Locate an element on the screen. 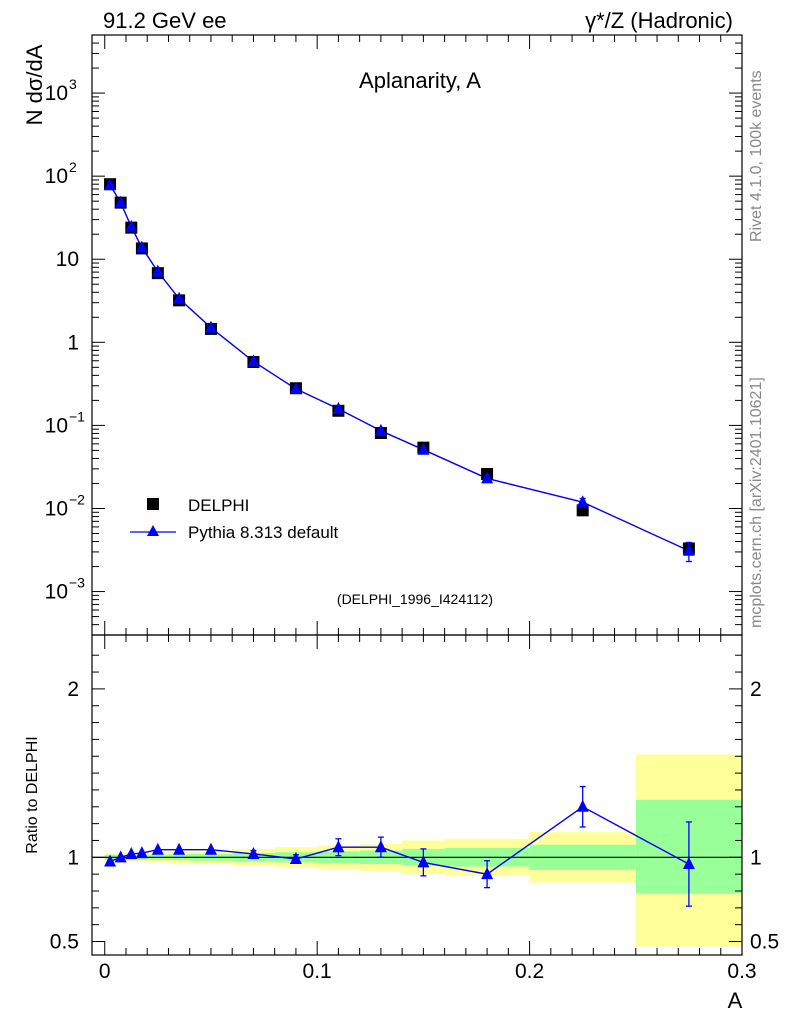 The width and height of the screenshot is (786, 1024). main-y-tick-exponent: 2 is located at coordinates (73, 167).